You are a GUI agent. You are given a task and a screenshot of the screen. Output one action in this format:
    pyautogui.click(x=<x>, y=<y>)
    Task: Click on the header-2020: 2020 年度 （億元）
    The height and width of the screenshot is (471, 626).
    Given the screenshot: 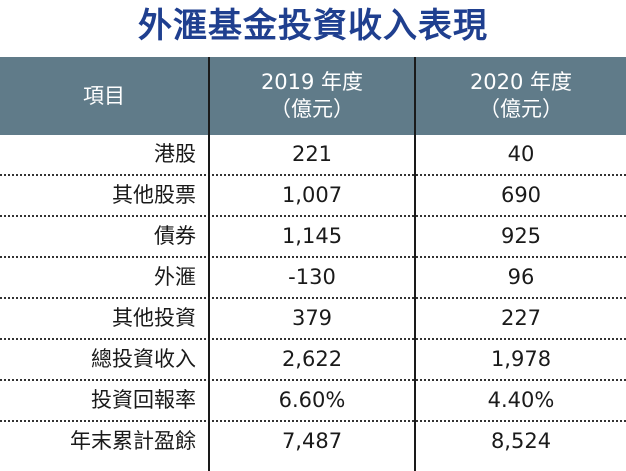 What is the action you would take?
    pyautogui.click(x=521, y=96)
    